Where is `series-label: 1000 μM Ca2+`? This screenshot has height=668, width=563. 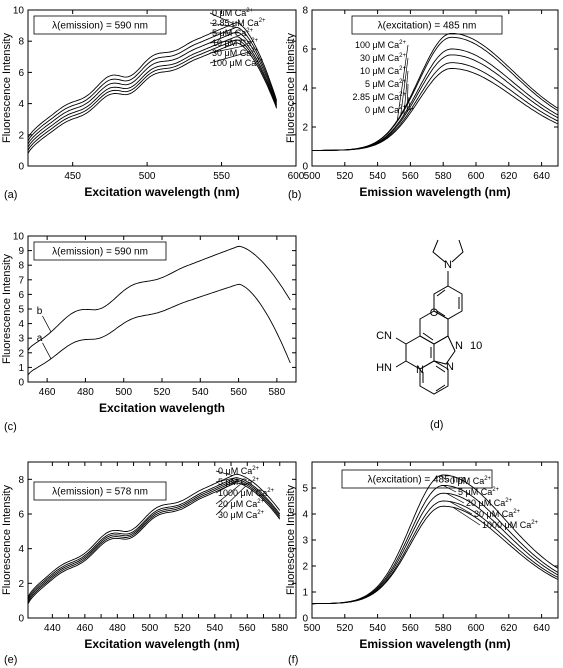
series-label: 1000 μM Ca2+ is located at coordinates (510, 525).